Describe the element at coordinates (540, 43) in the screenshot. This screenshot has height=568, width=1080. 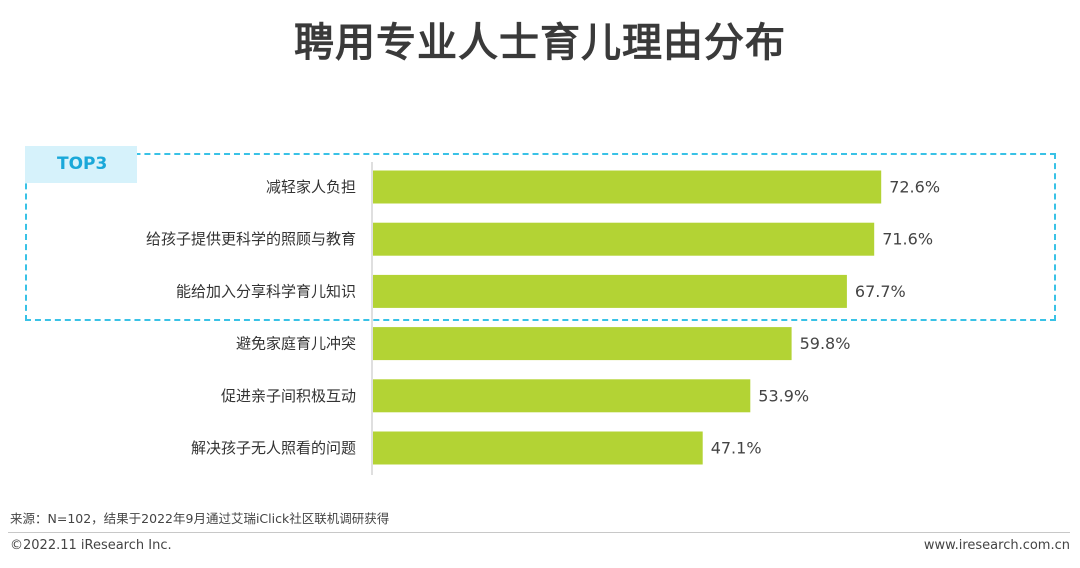
I see `chart-title: 聘用专业人士育儿理由分布` at that location.